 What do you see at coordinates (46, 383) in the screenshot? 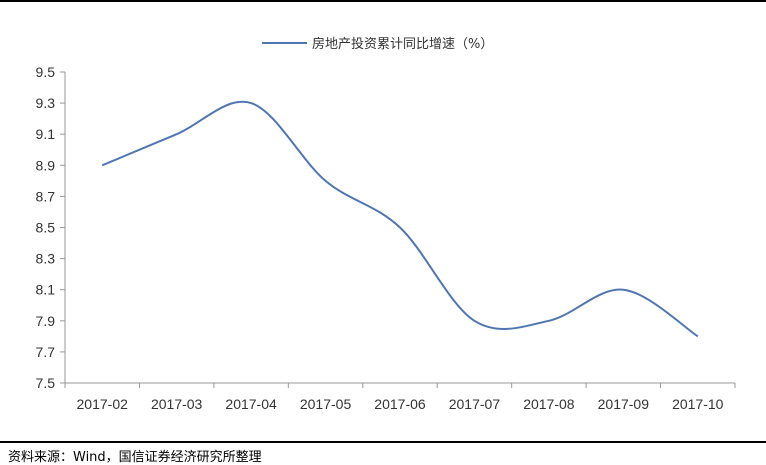
I see `y-tick-label: 7.5` at bounding box center [46, 383].